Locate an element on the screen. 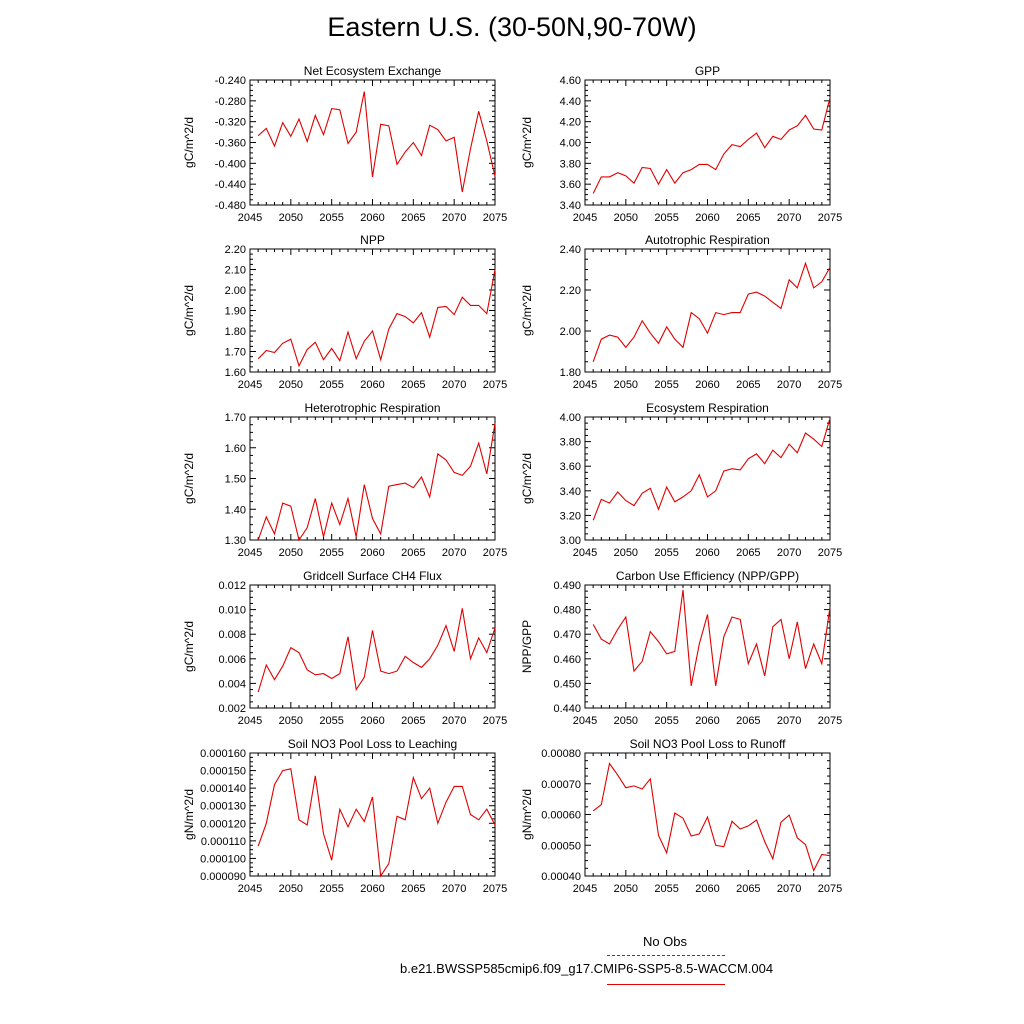 The height and width of the screenshot is (1024, 1024). panel-2-series-line is located at coordinates (376, 318).